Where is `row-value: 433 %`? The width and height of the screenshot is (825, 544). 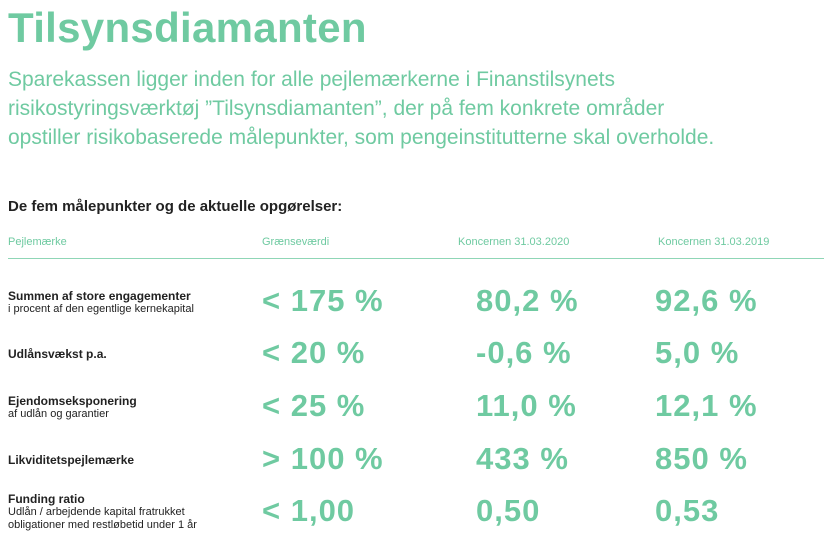 row-value: 433 % is located at coordinates (522, 458).